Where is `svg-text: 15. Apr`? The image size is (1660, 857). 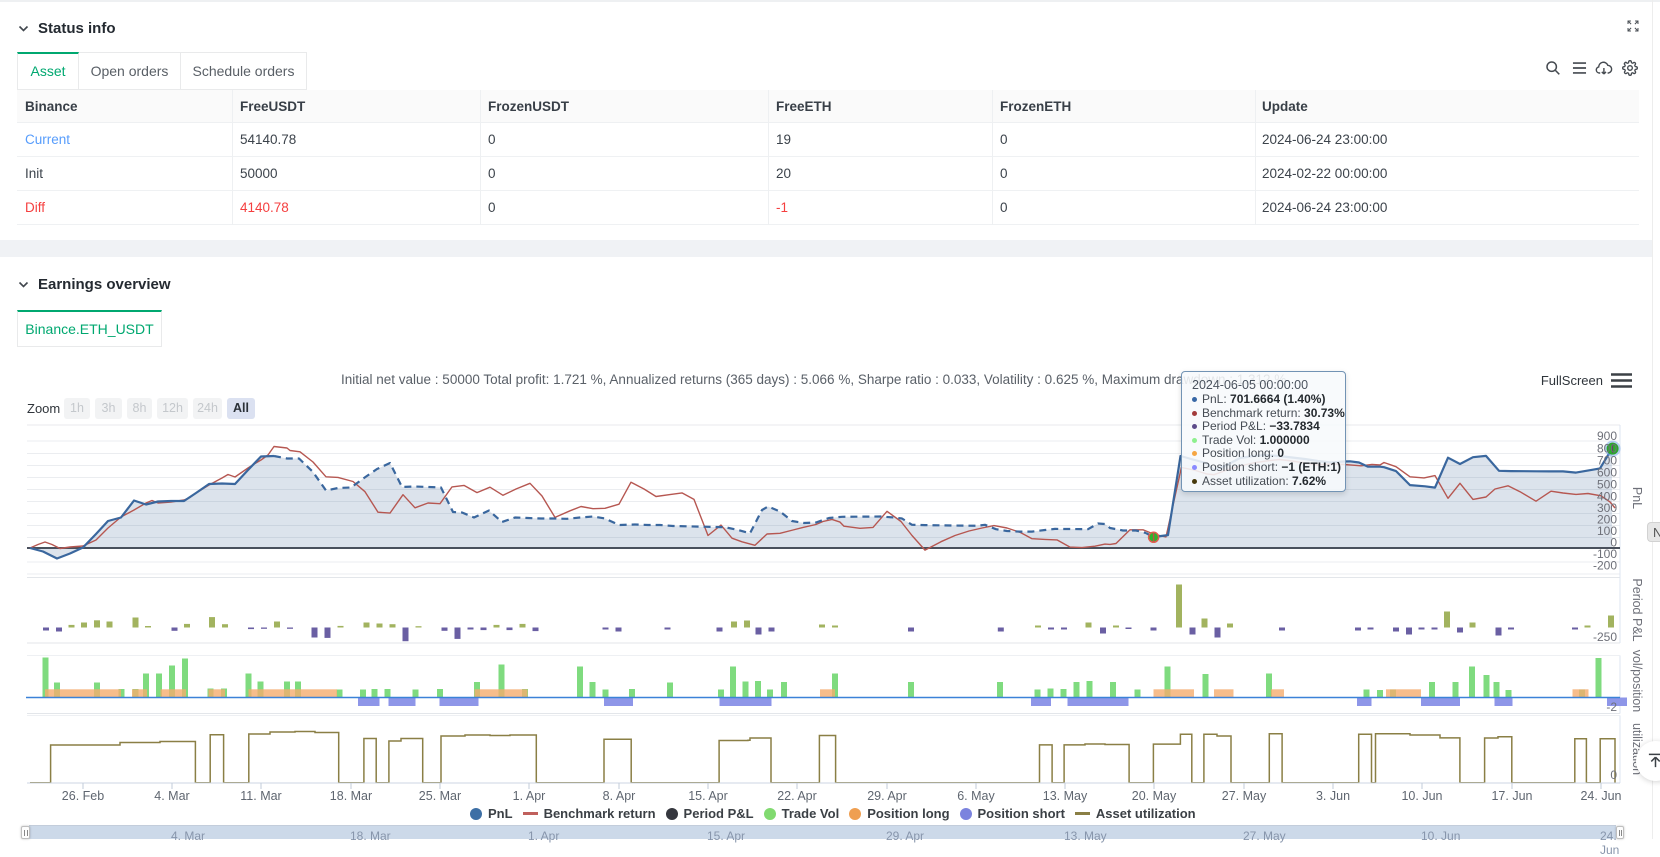 svg-text: 15. Apr is located at coordinates (708, 796).